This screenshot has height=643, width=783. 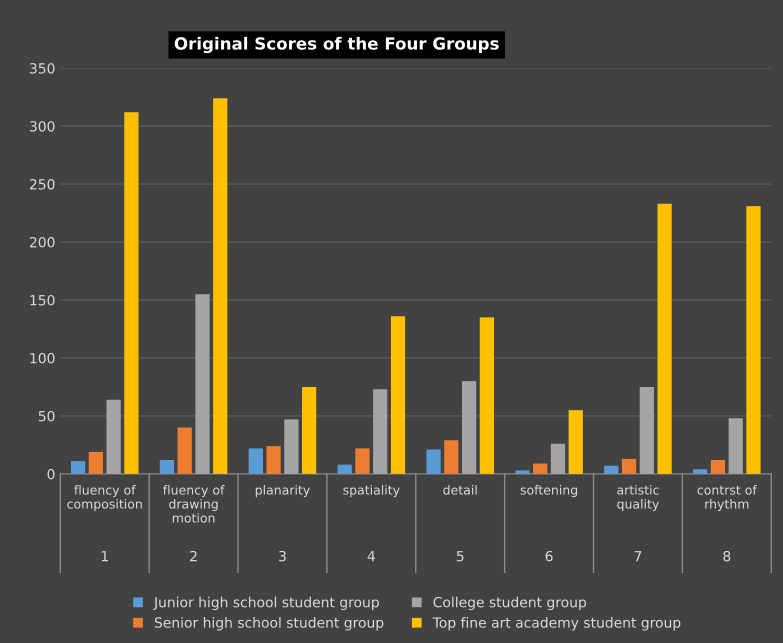 What do you see at coordinates (42, 300) in the screenshot?
I see `y-tick-label: 150` at bounding box center [42, 300].